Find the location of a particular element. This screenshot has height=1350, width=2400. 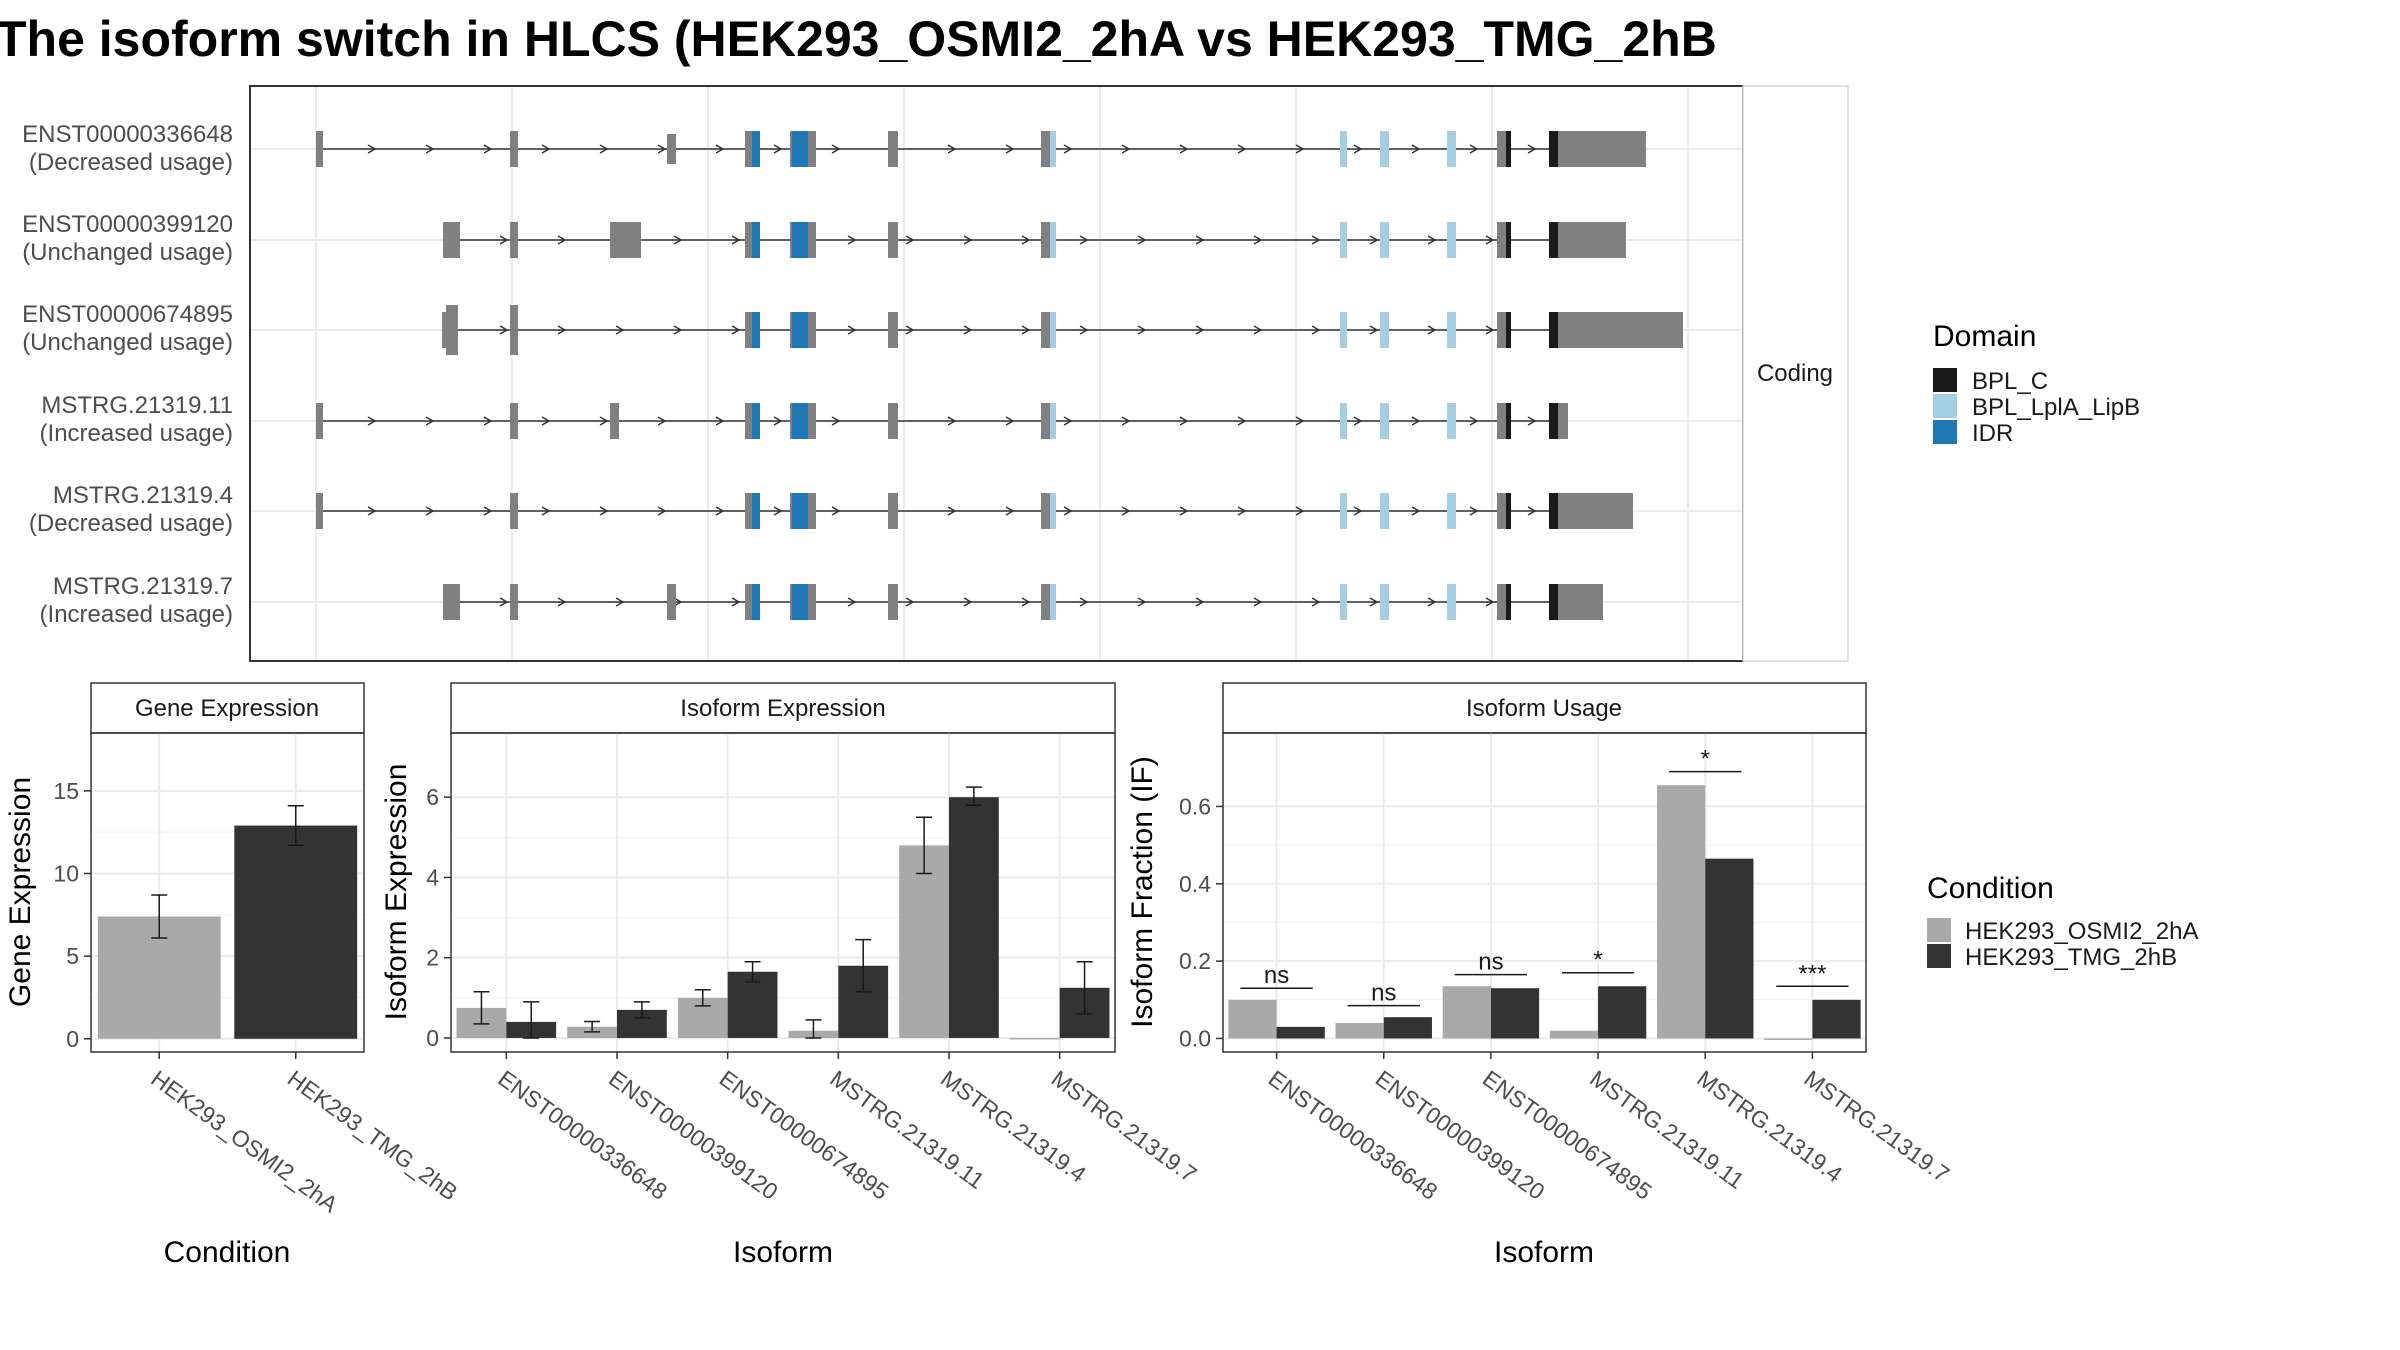

y-tick-label: 15 is located at coordinates (66, 791).